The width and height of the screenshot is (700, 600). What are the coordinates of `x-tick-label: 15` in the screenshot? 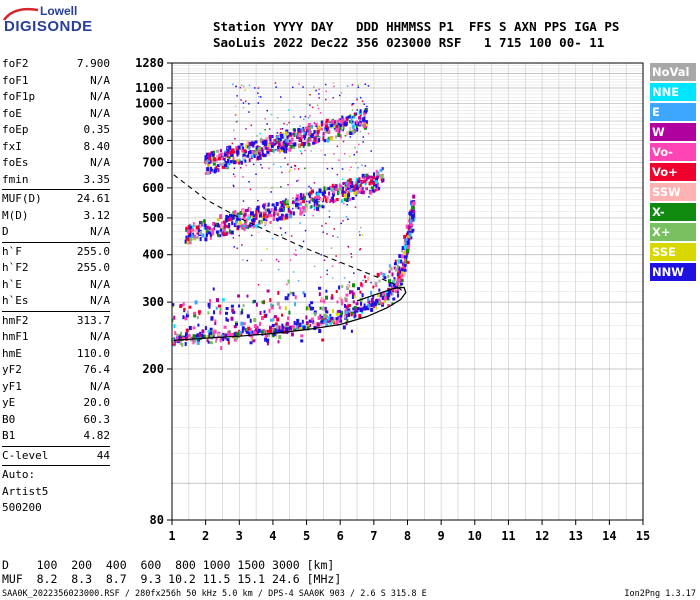 It's located at (643, 536).